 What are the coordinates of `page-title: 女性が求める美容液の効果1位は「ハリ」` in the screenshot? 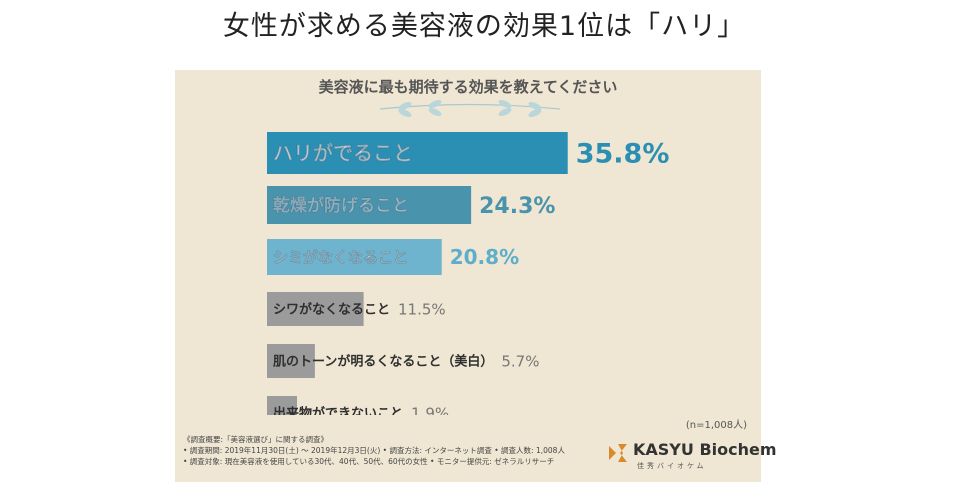 It's located at (484, 26).